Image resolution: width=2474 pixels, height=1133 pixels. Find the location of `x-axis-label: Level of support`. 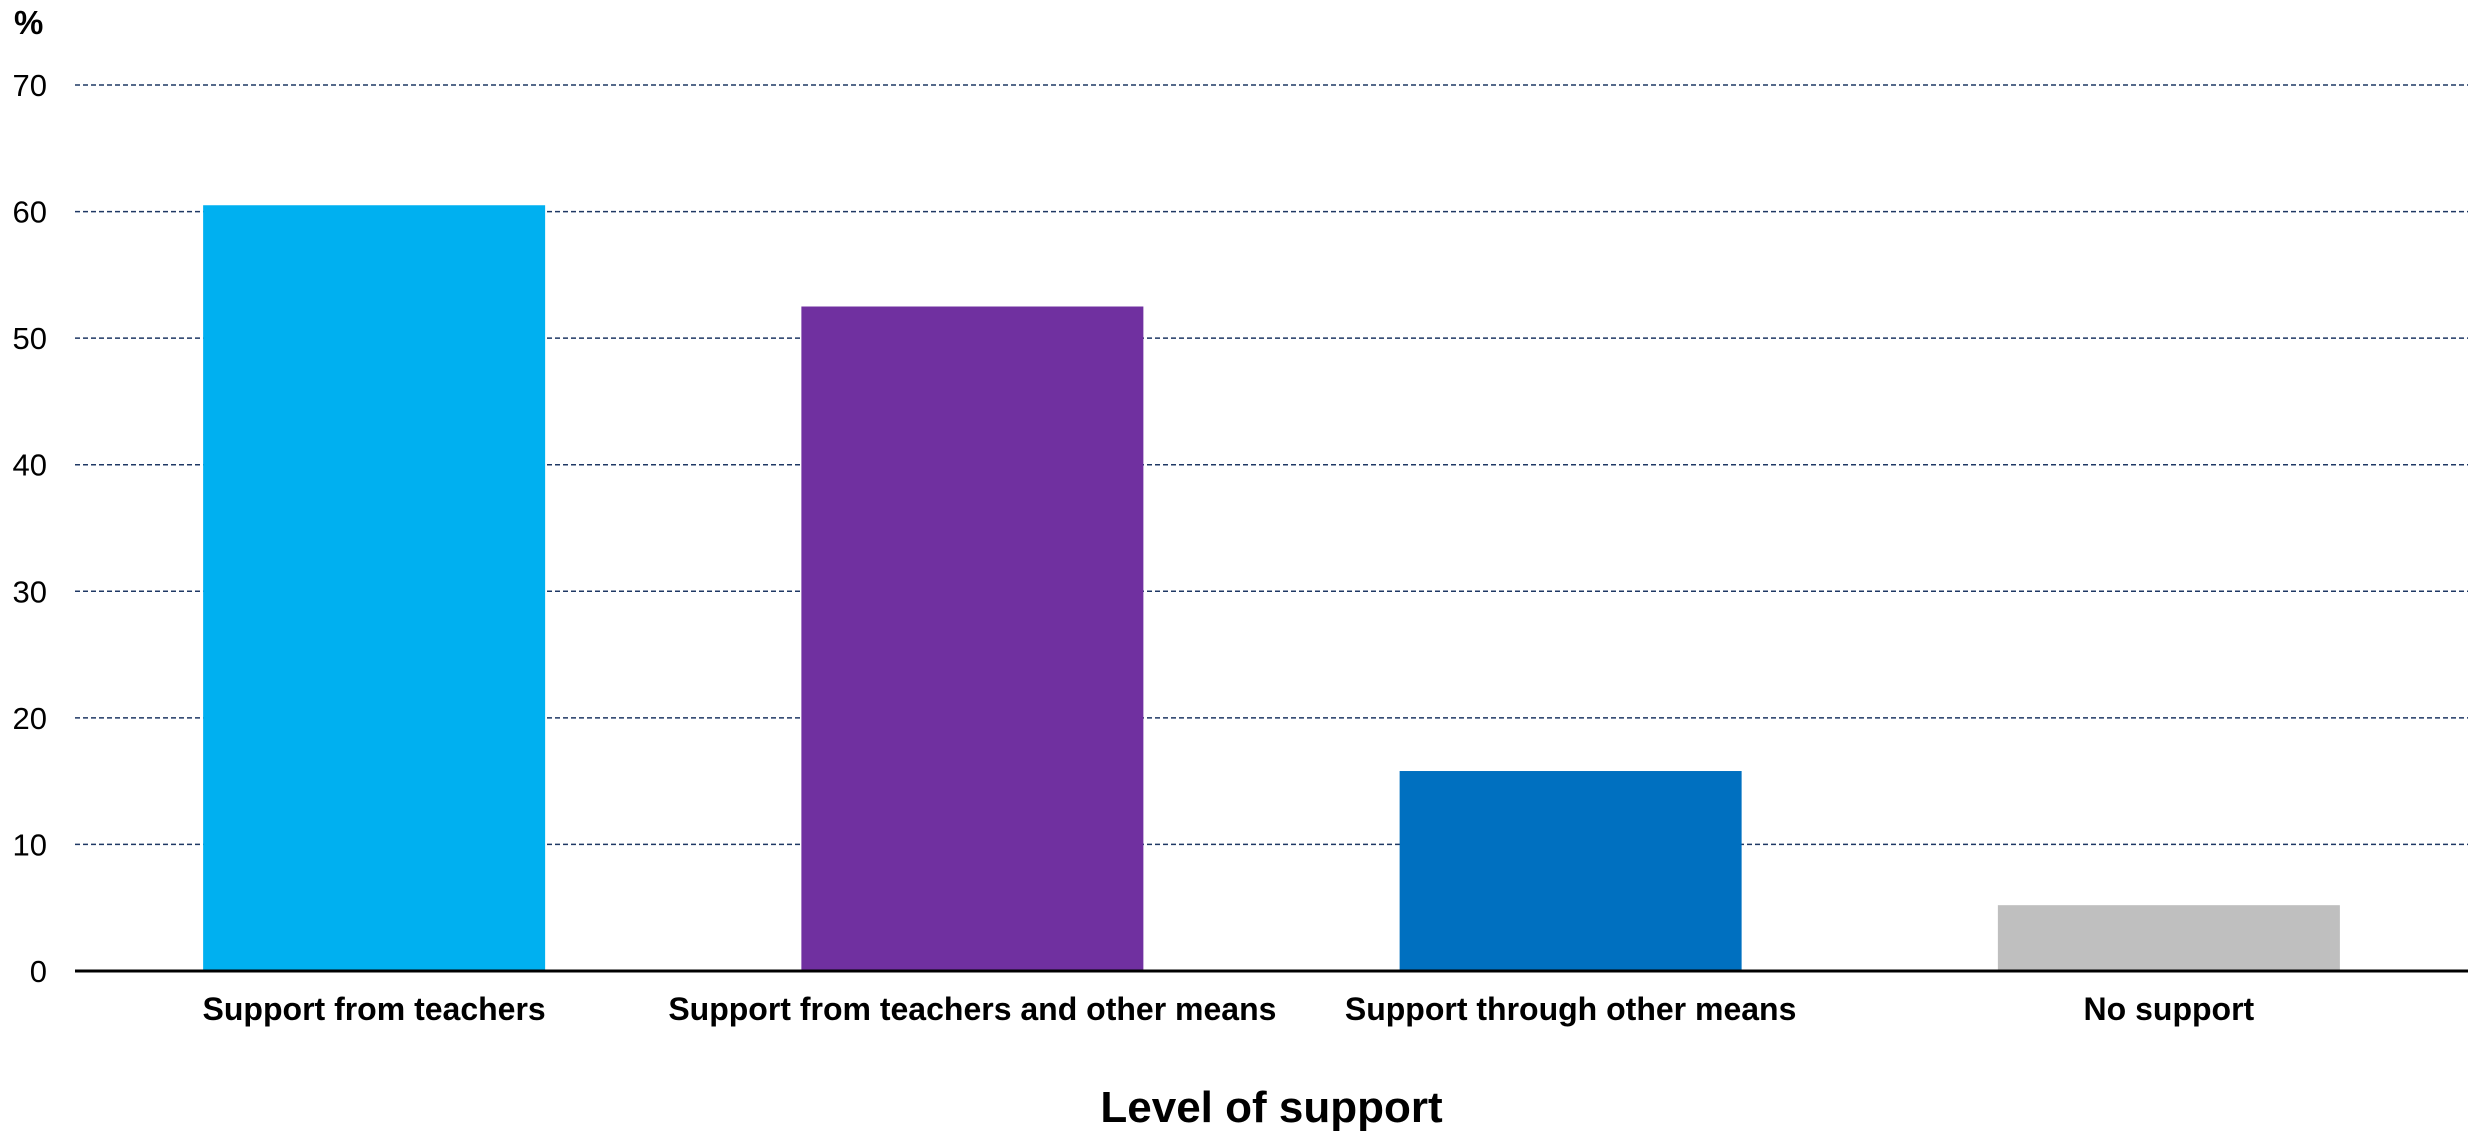

x-axis-label: Level of support is located at coordinates (1271, 1107).